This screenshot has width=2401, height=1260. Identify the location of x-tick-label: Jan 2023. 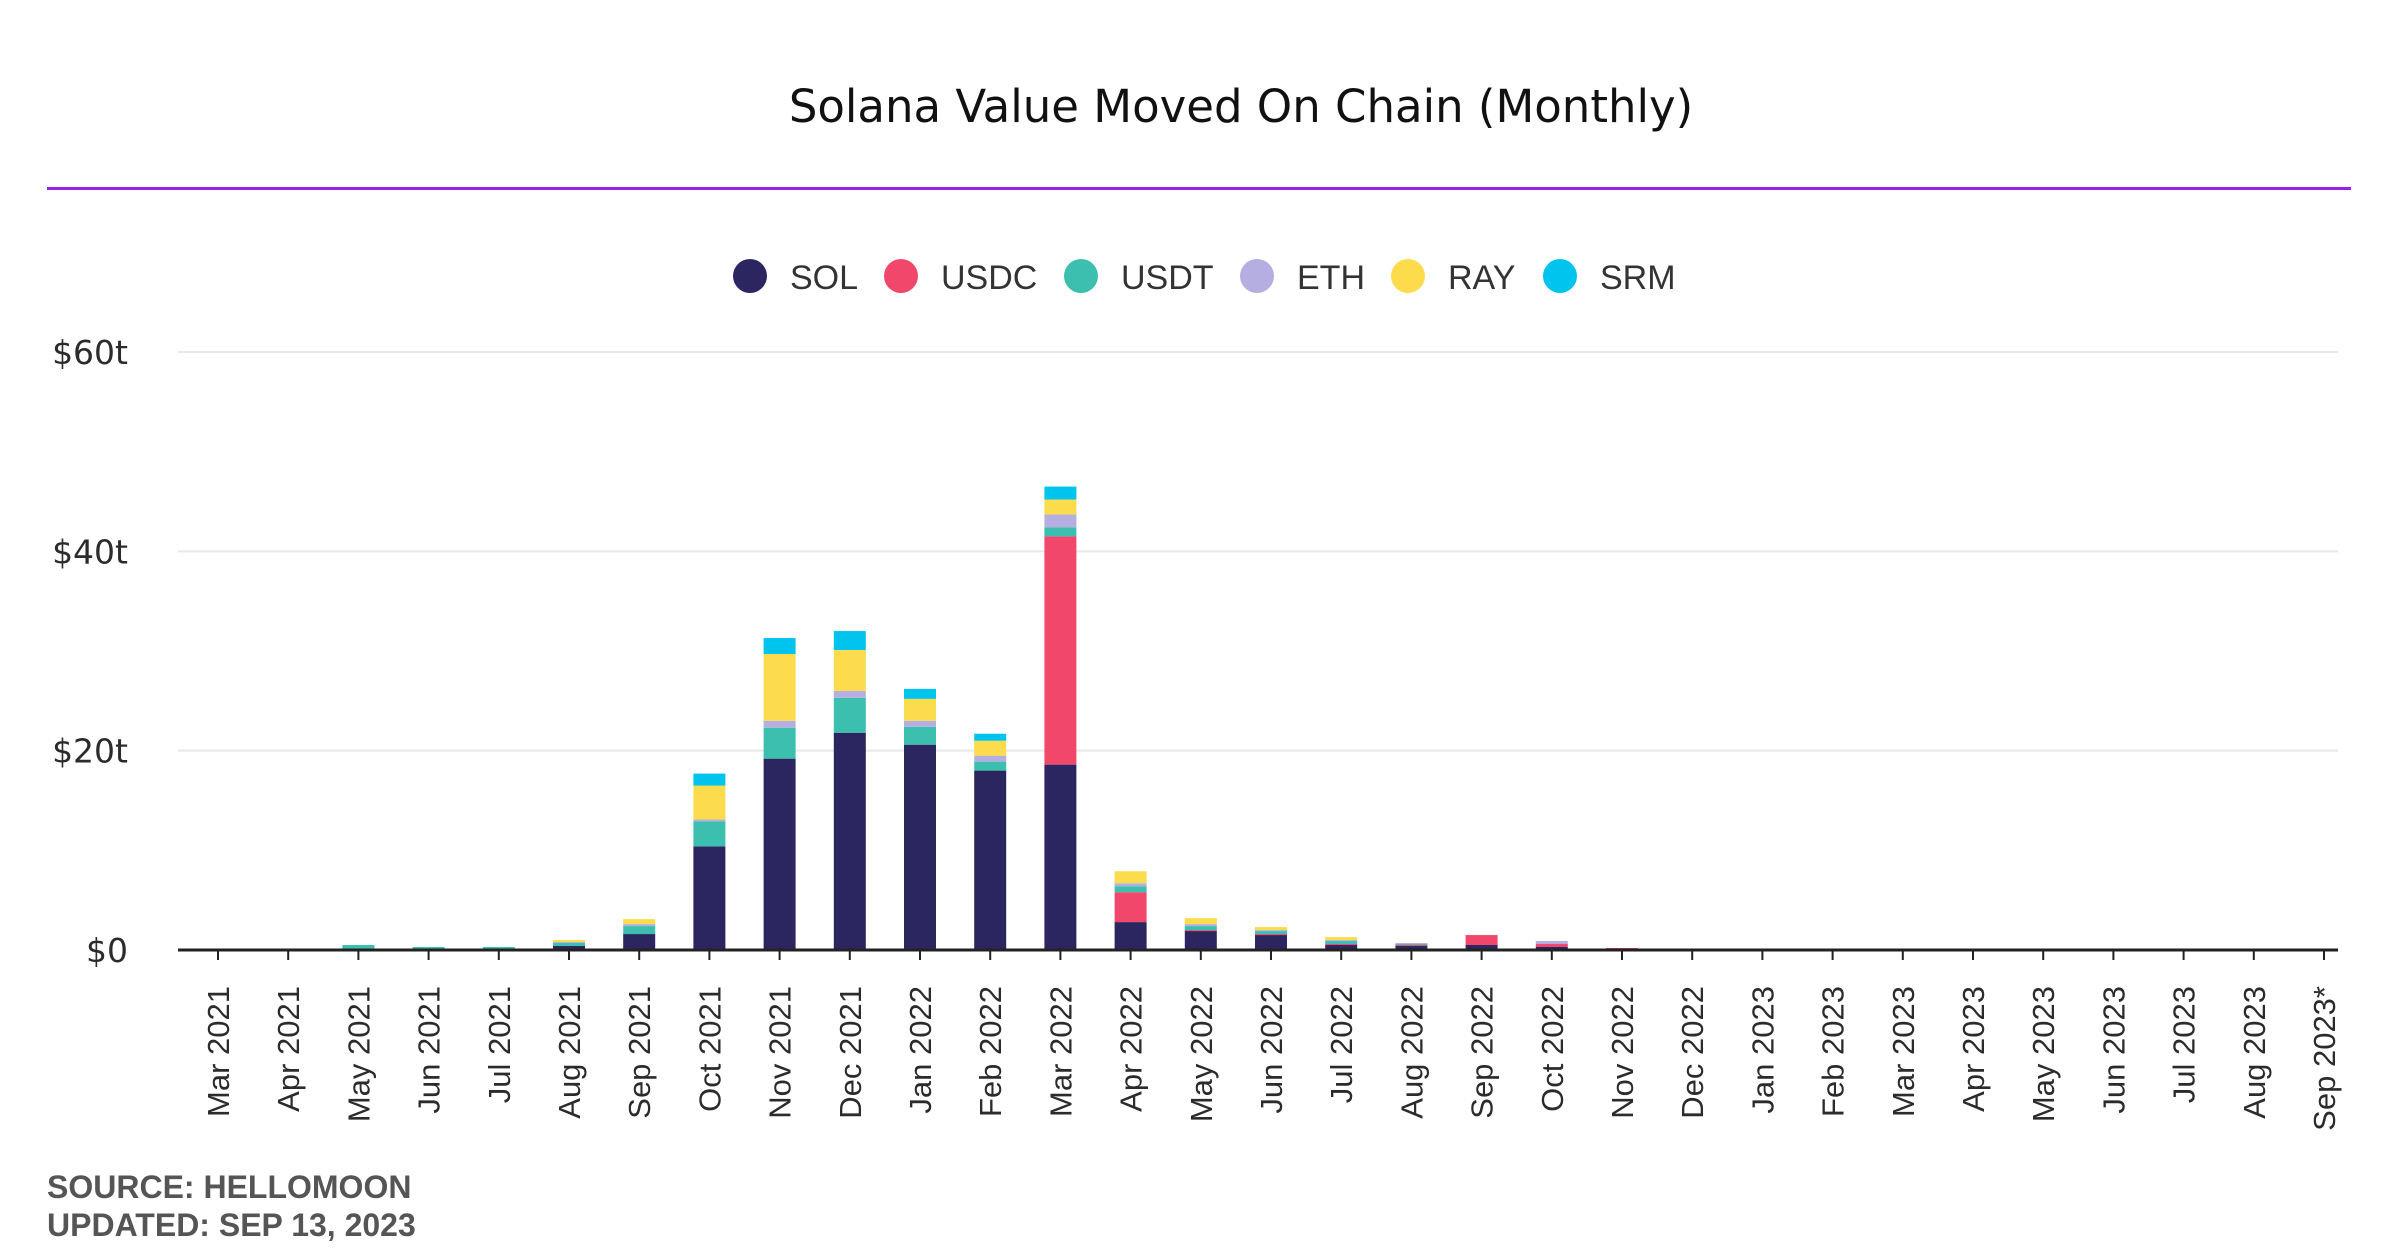
(1762, 1050).